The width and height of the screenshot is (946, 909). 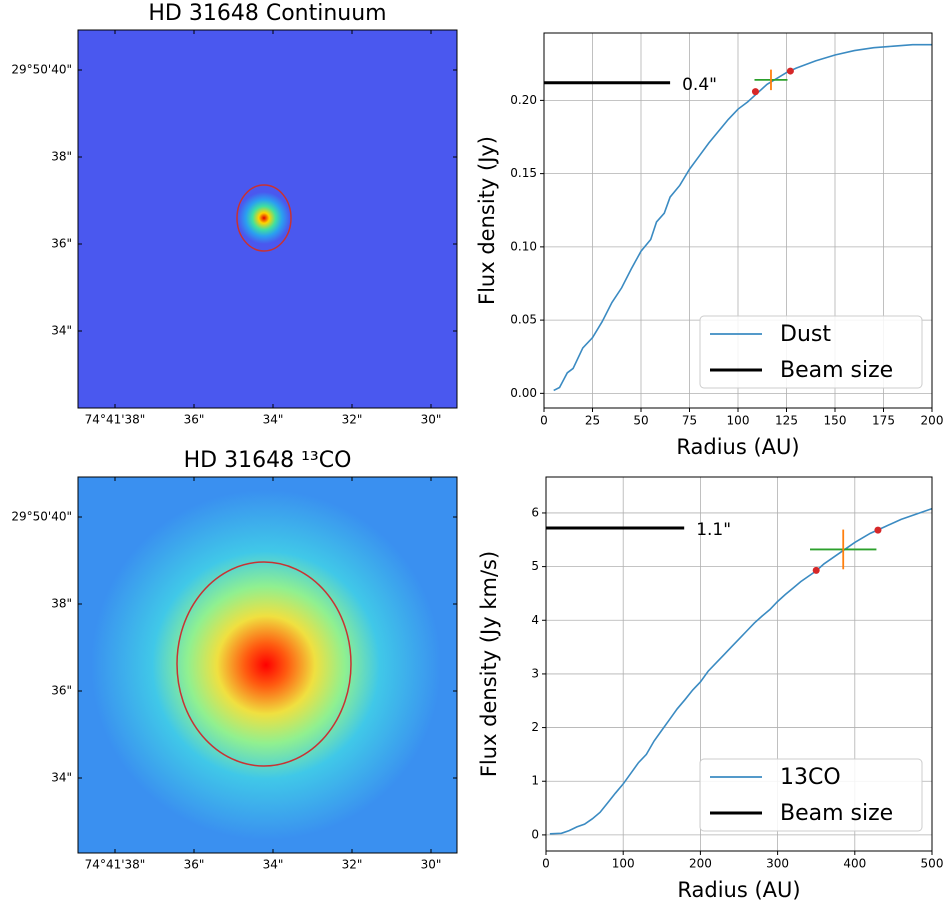 I want to click on y-tick-label: 0, so click(x=535, y=834).